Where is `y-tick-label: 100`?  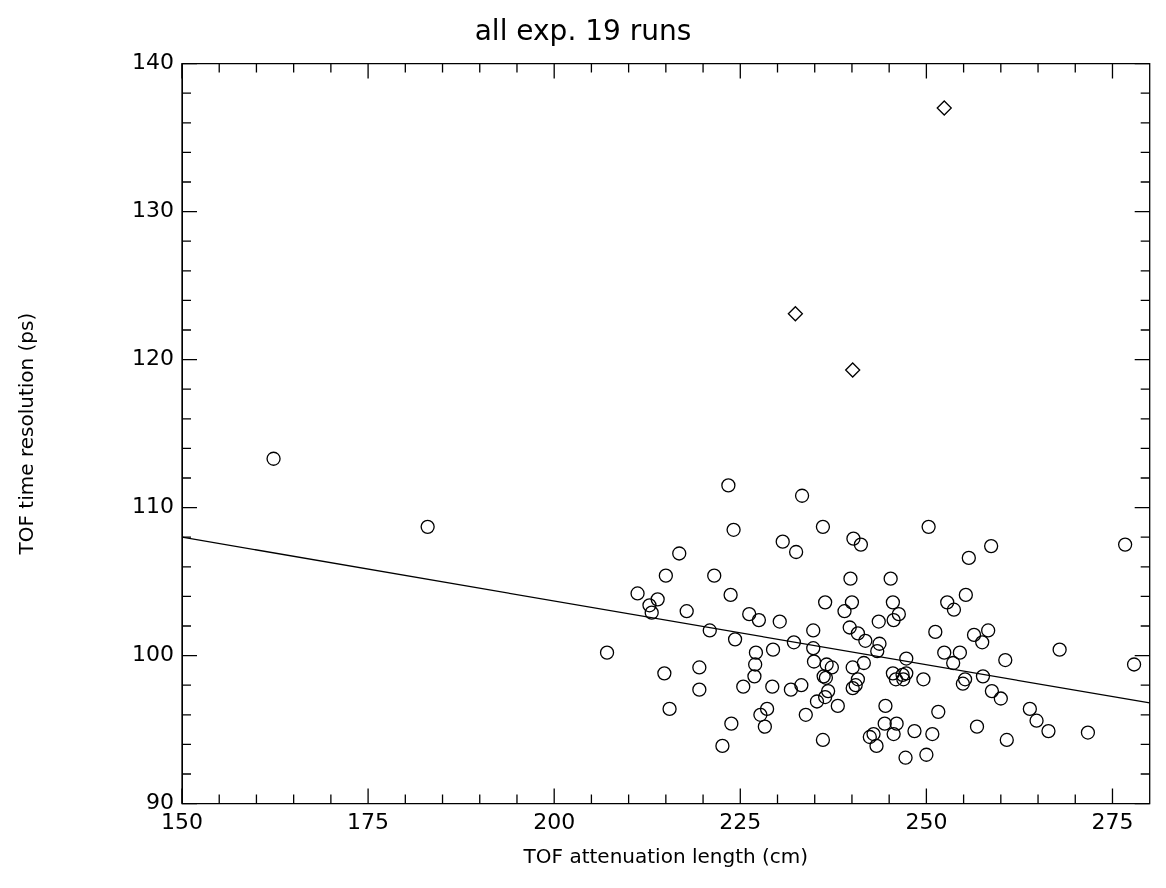 y-tick-label: 100 is located at coordinates (153, 654).